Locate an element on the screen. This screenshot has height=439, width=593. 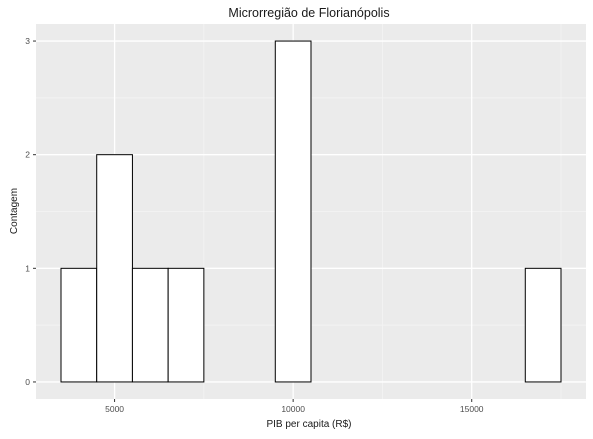
x-axis-label: PIB per capita (R$) is located at coordinates (308, 424).